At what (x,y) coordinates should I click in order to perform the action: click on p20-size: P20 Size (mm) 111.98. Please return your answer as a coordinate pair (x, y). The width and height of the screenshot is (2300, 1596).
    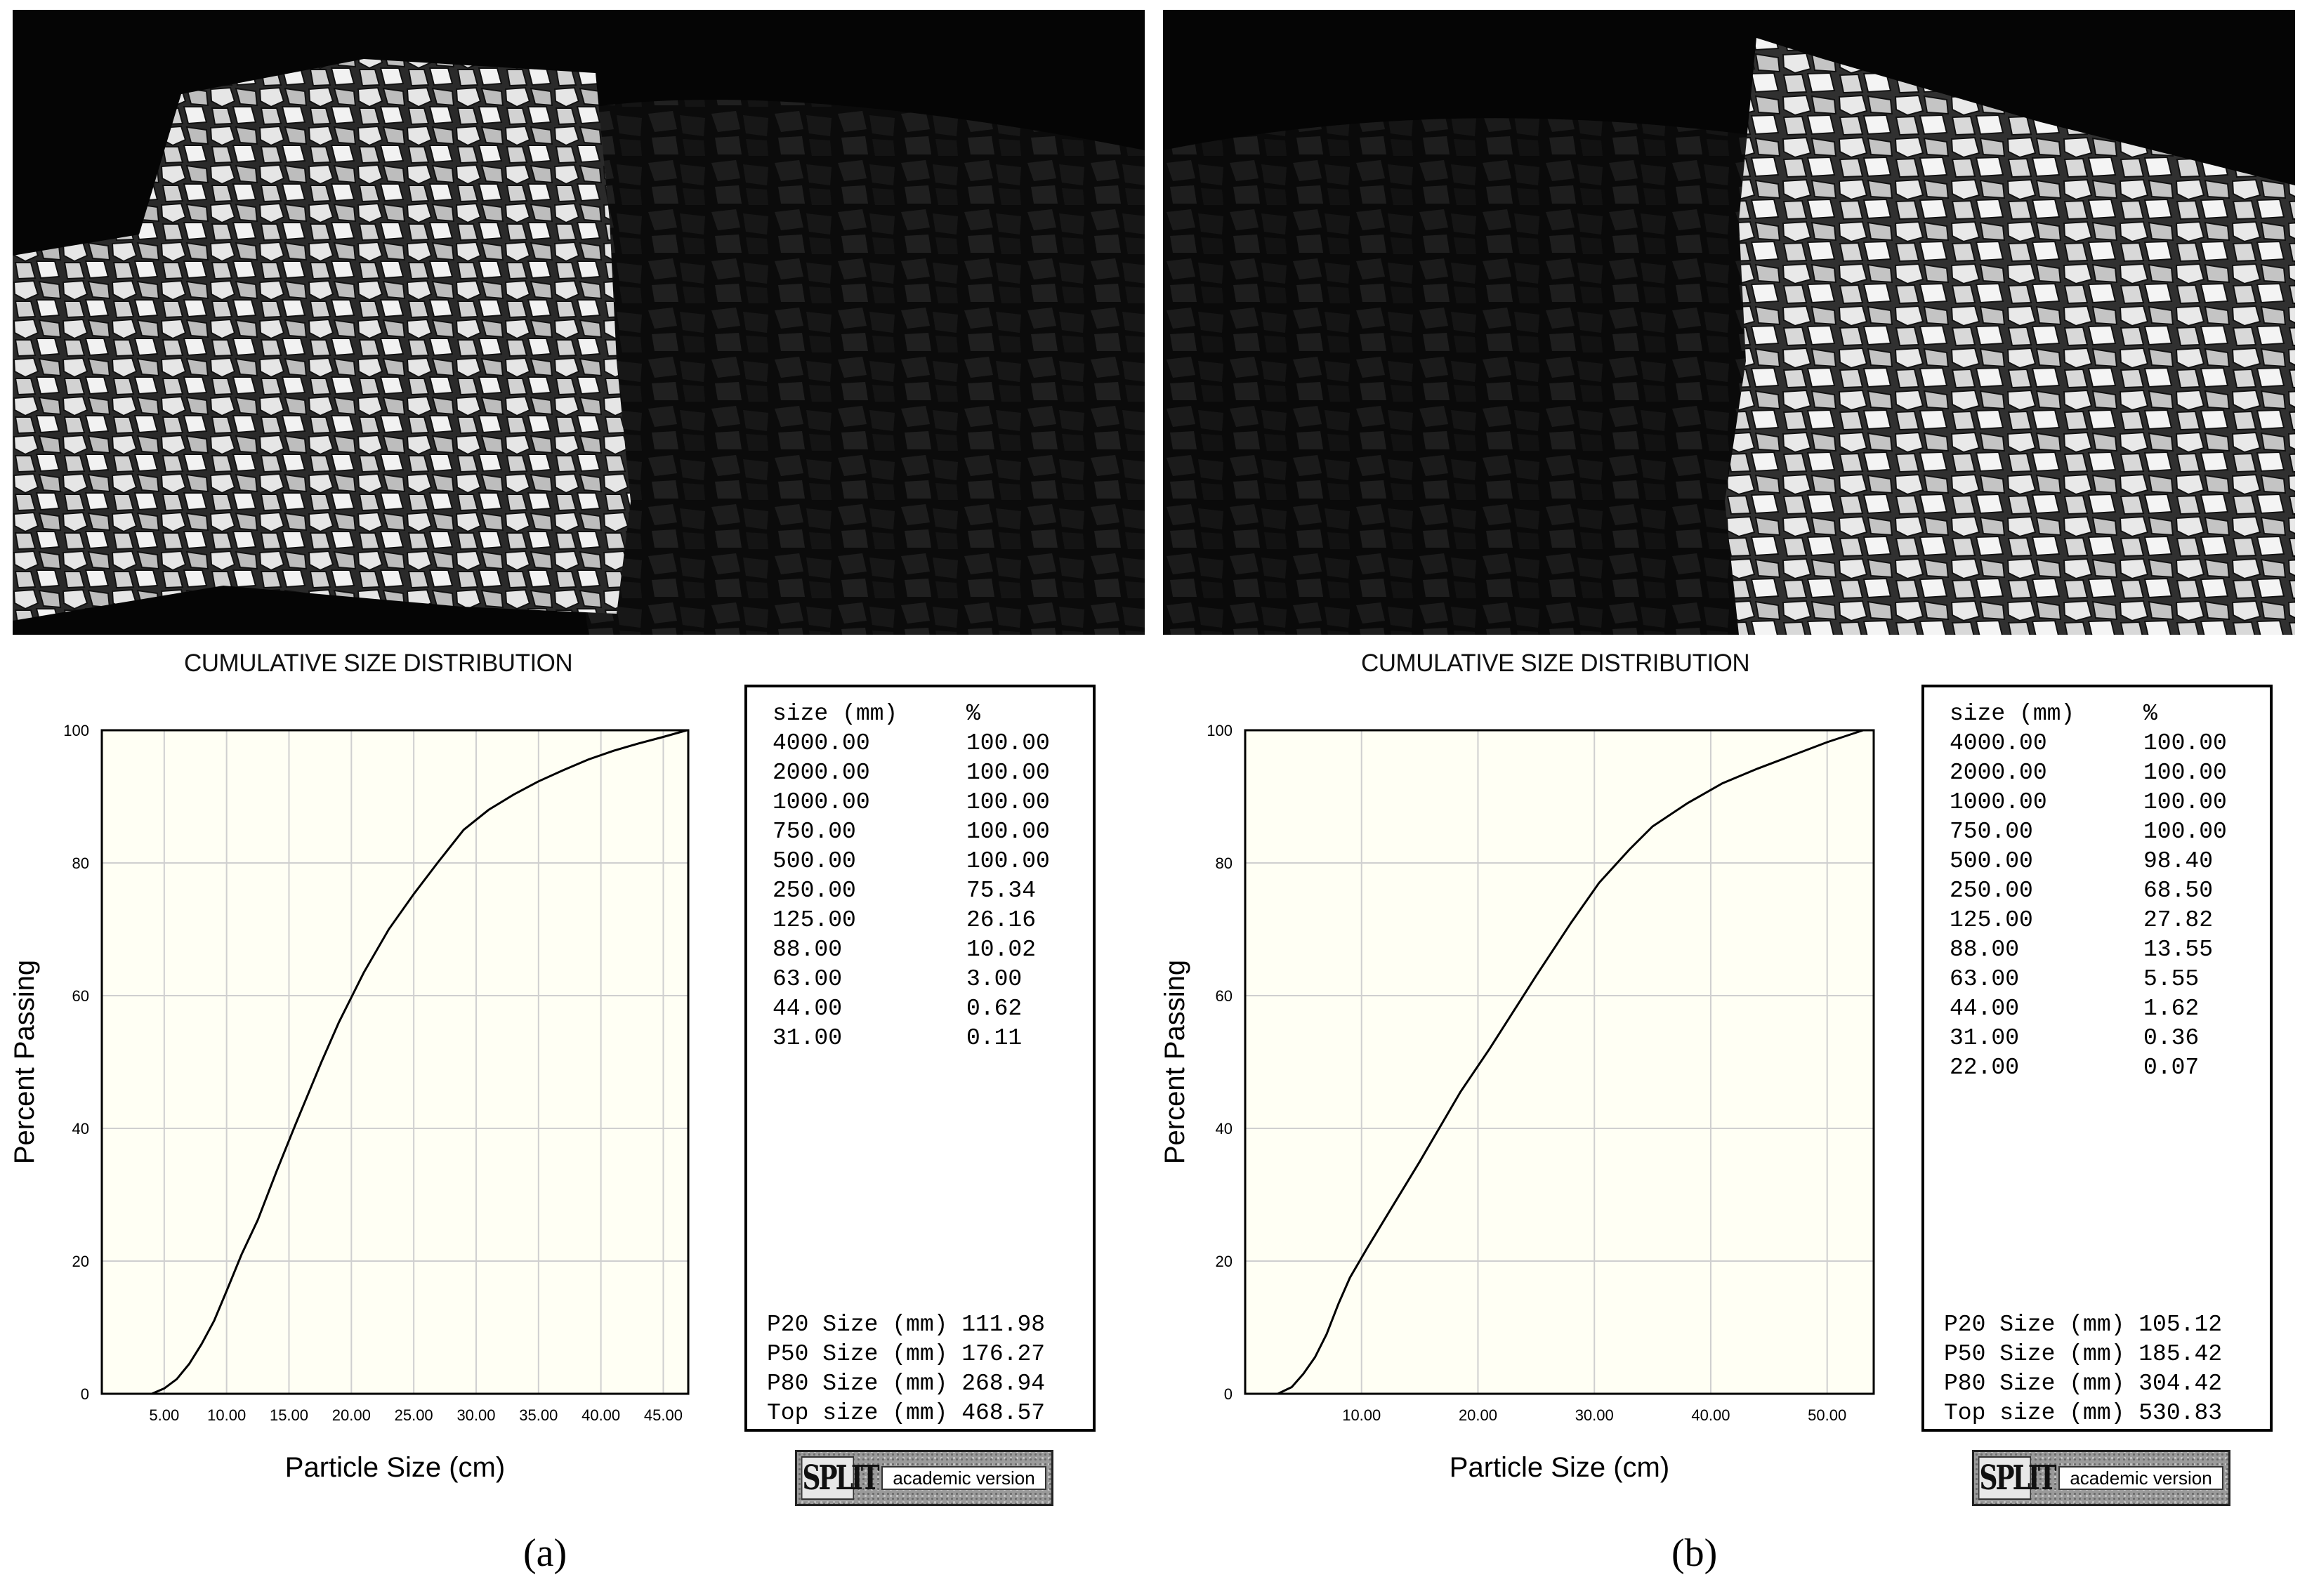
    Looking at the image, I should click on (906, 1325).